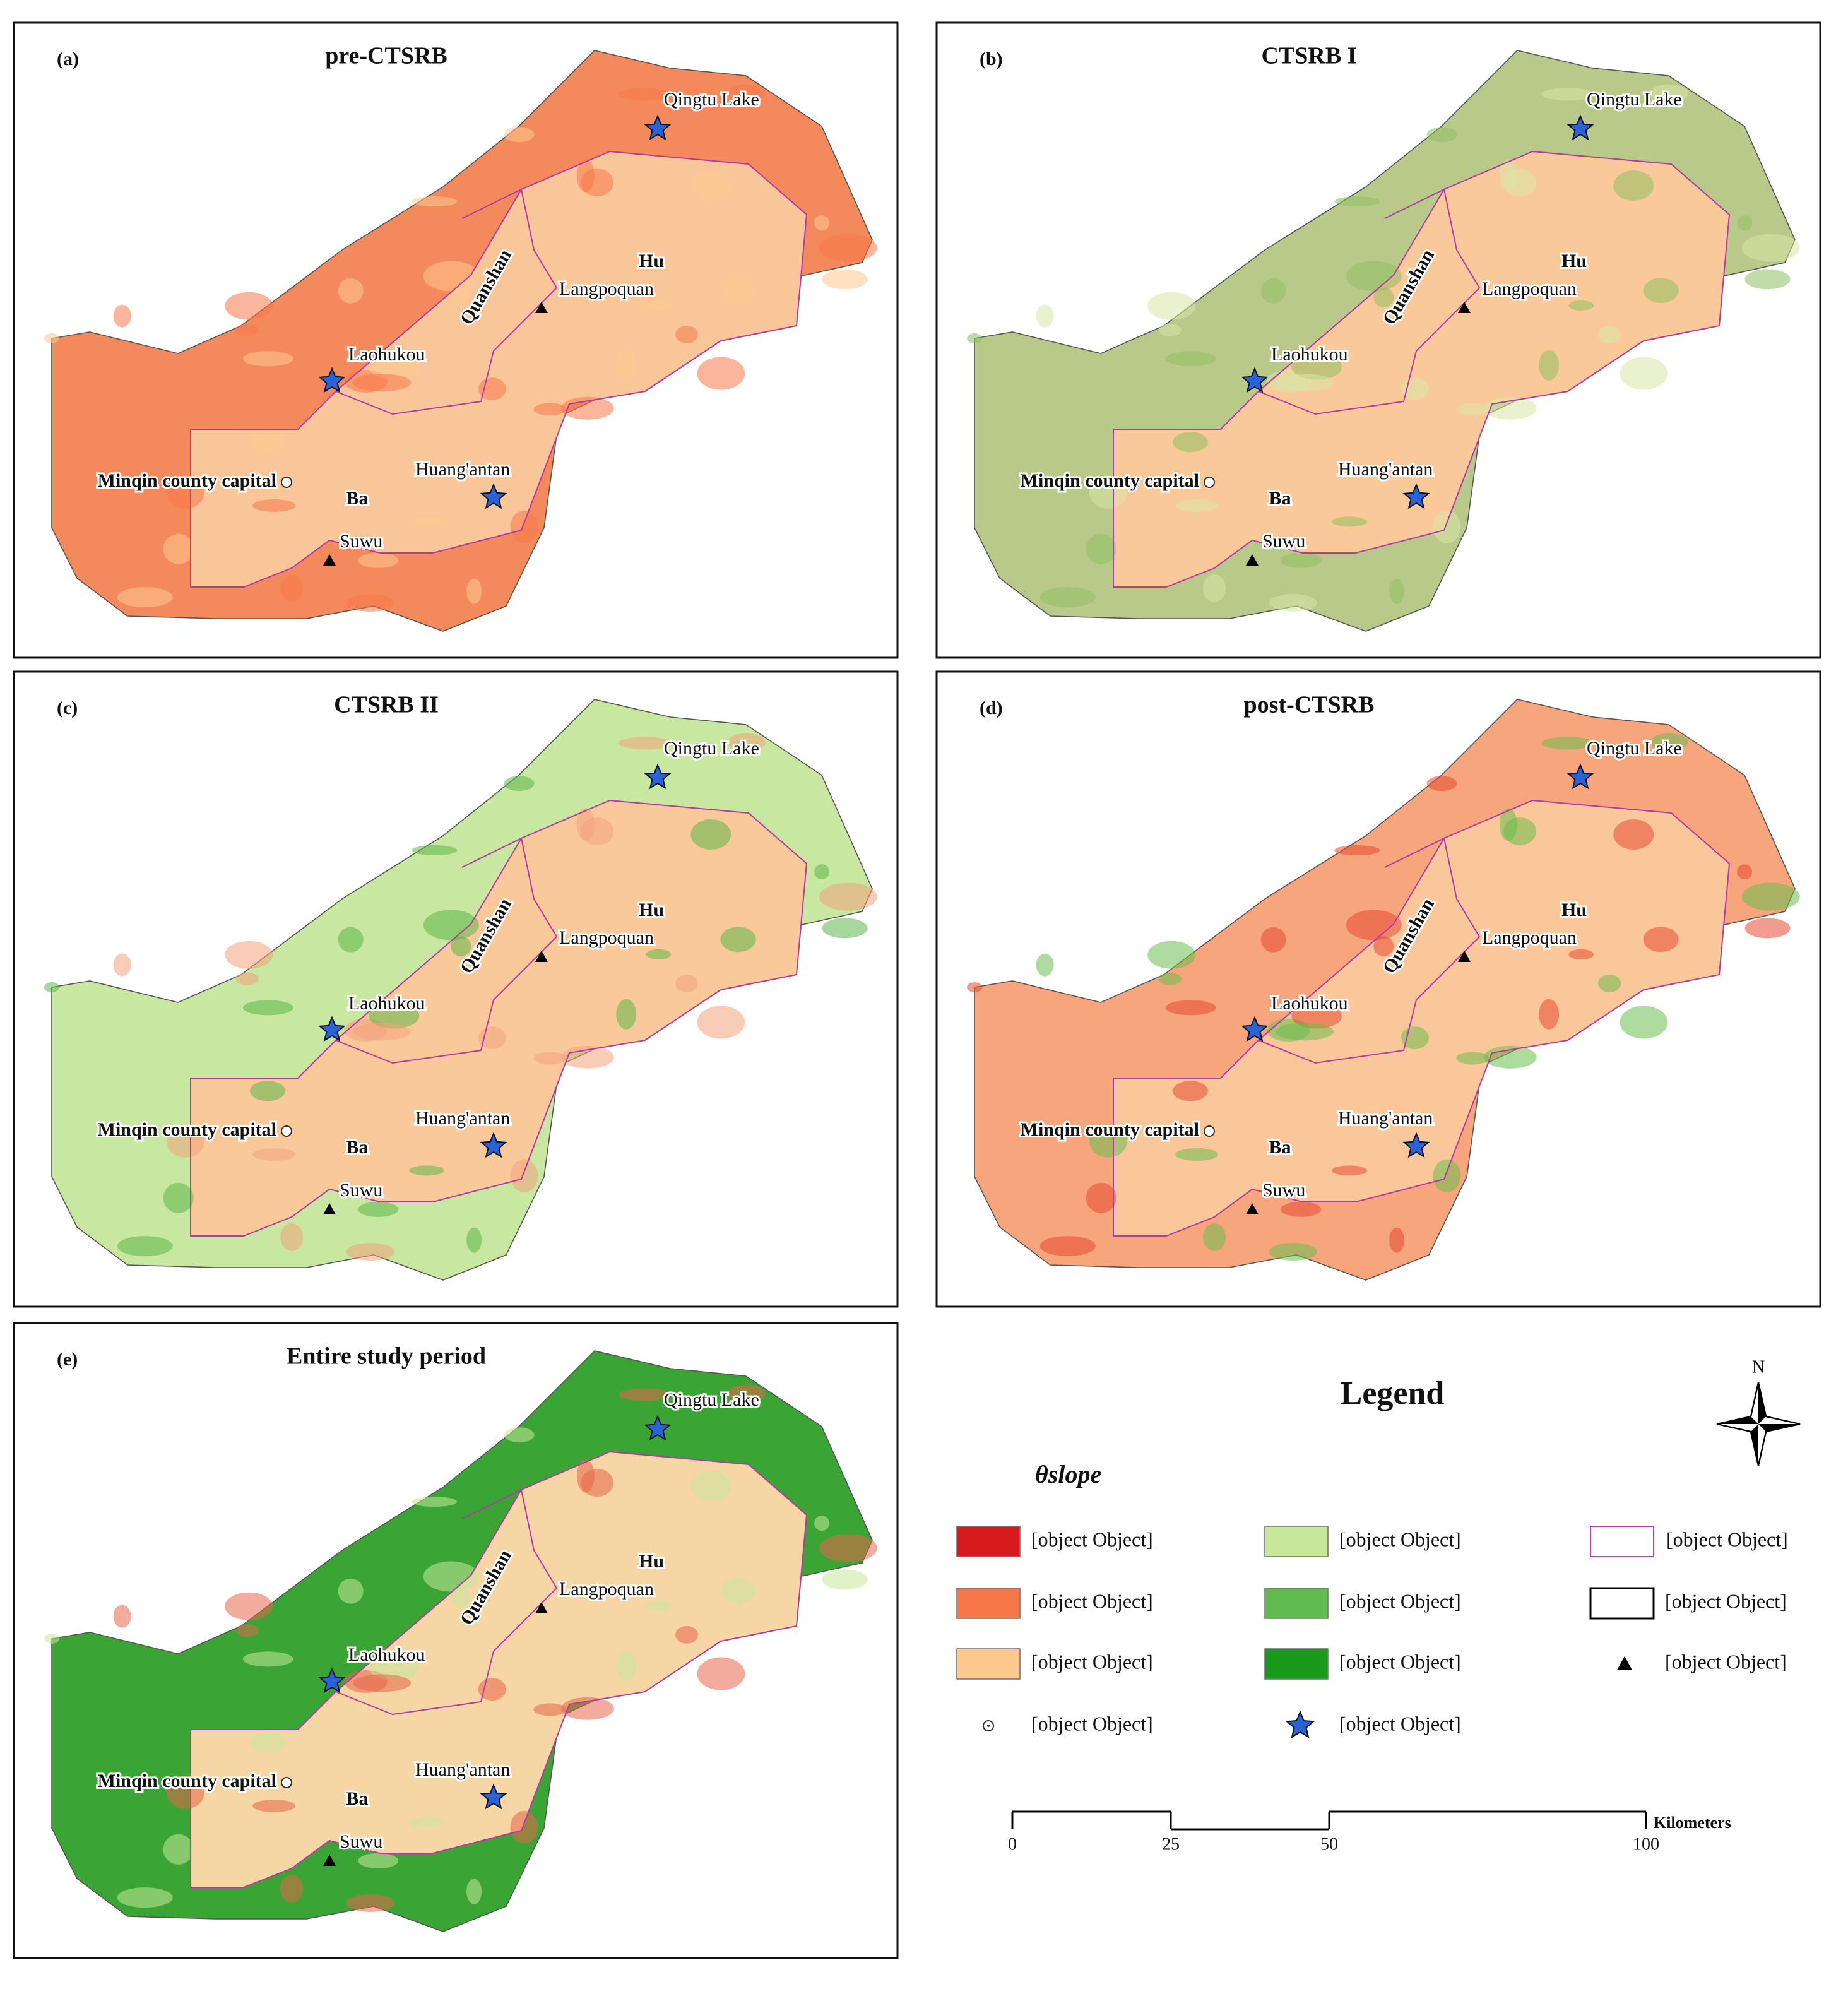  Describe the element at coordinates (1693, 1823) in the screenshot. I see `scale-unit: Kilometers` at that location.